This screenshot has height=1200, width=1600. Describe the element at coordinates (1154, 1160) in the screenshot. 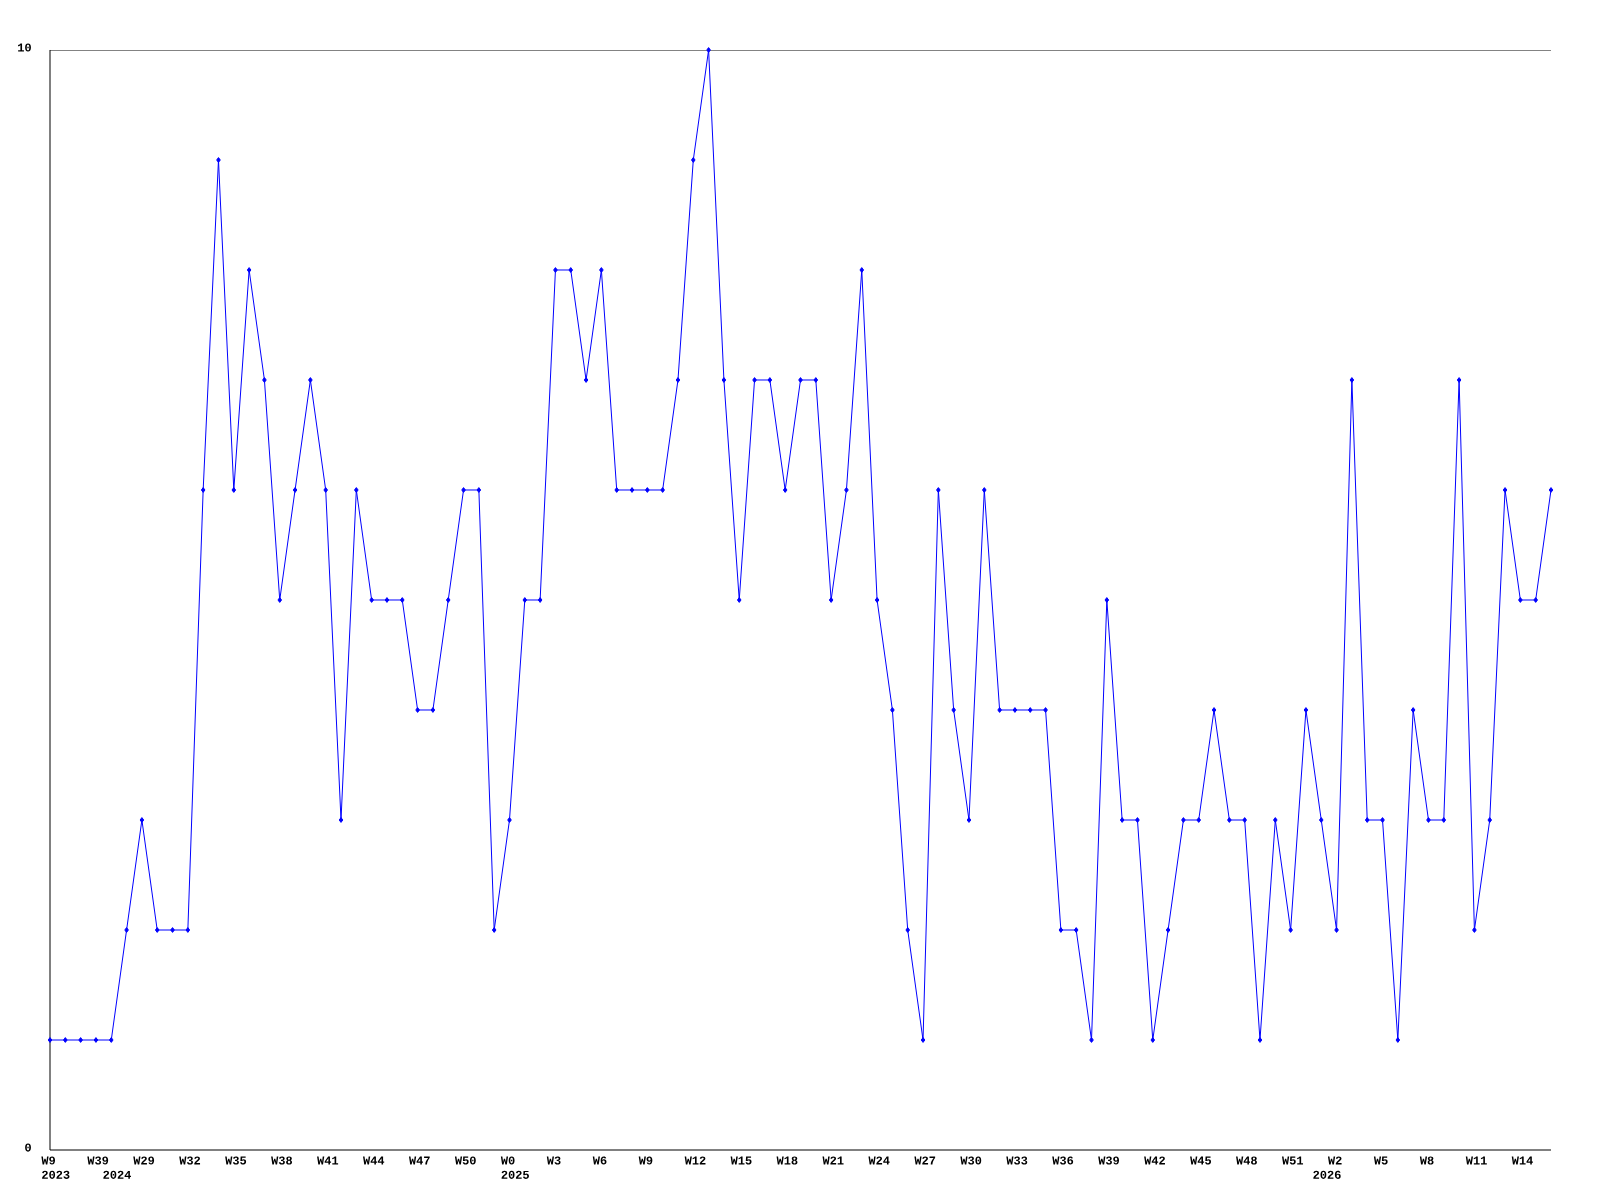

I see `x-tick-label: W42` at that location.